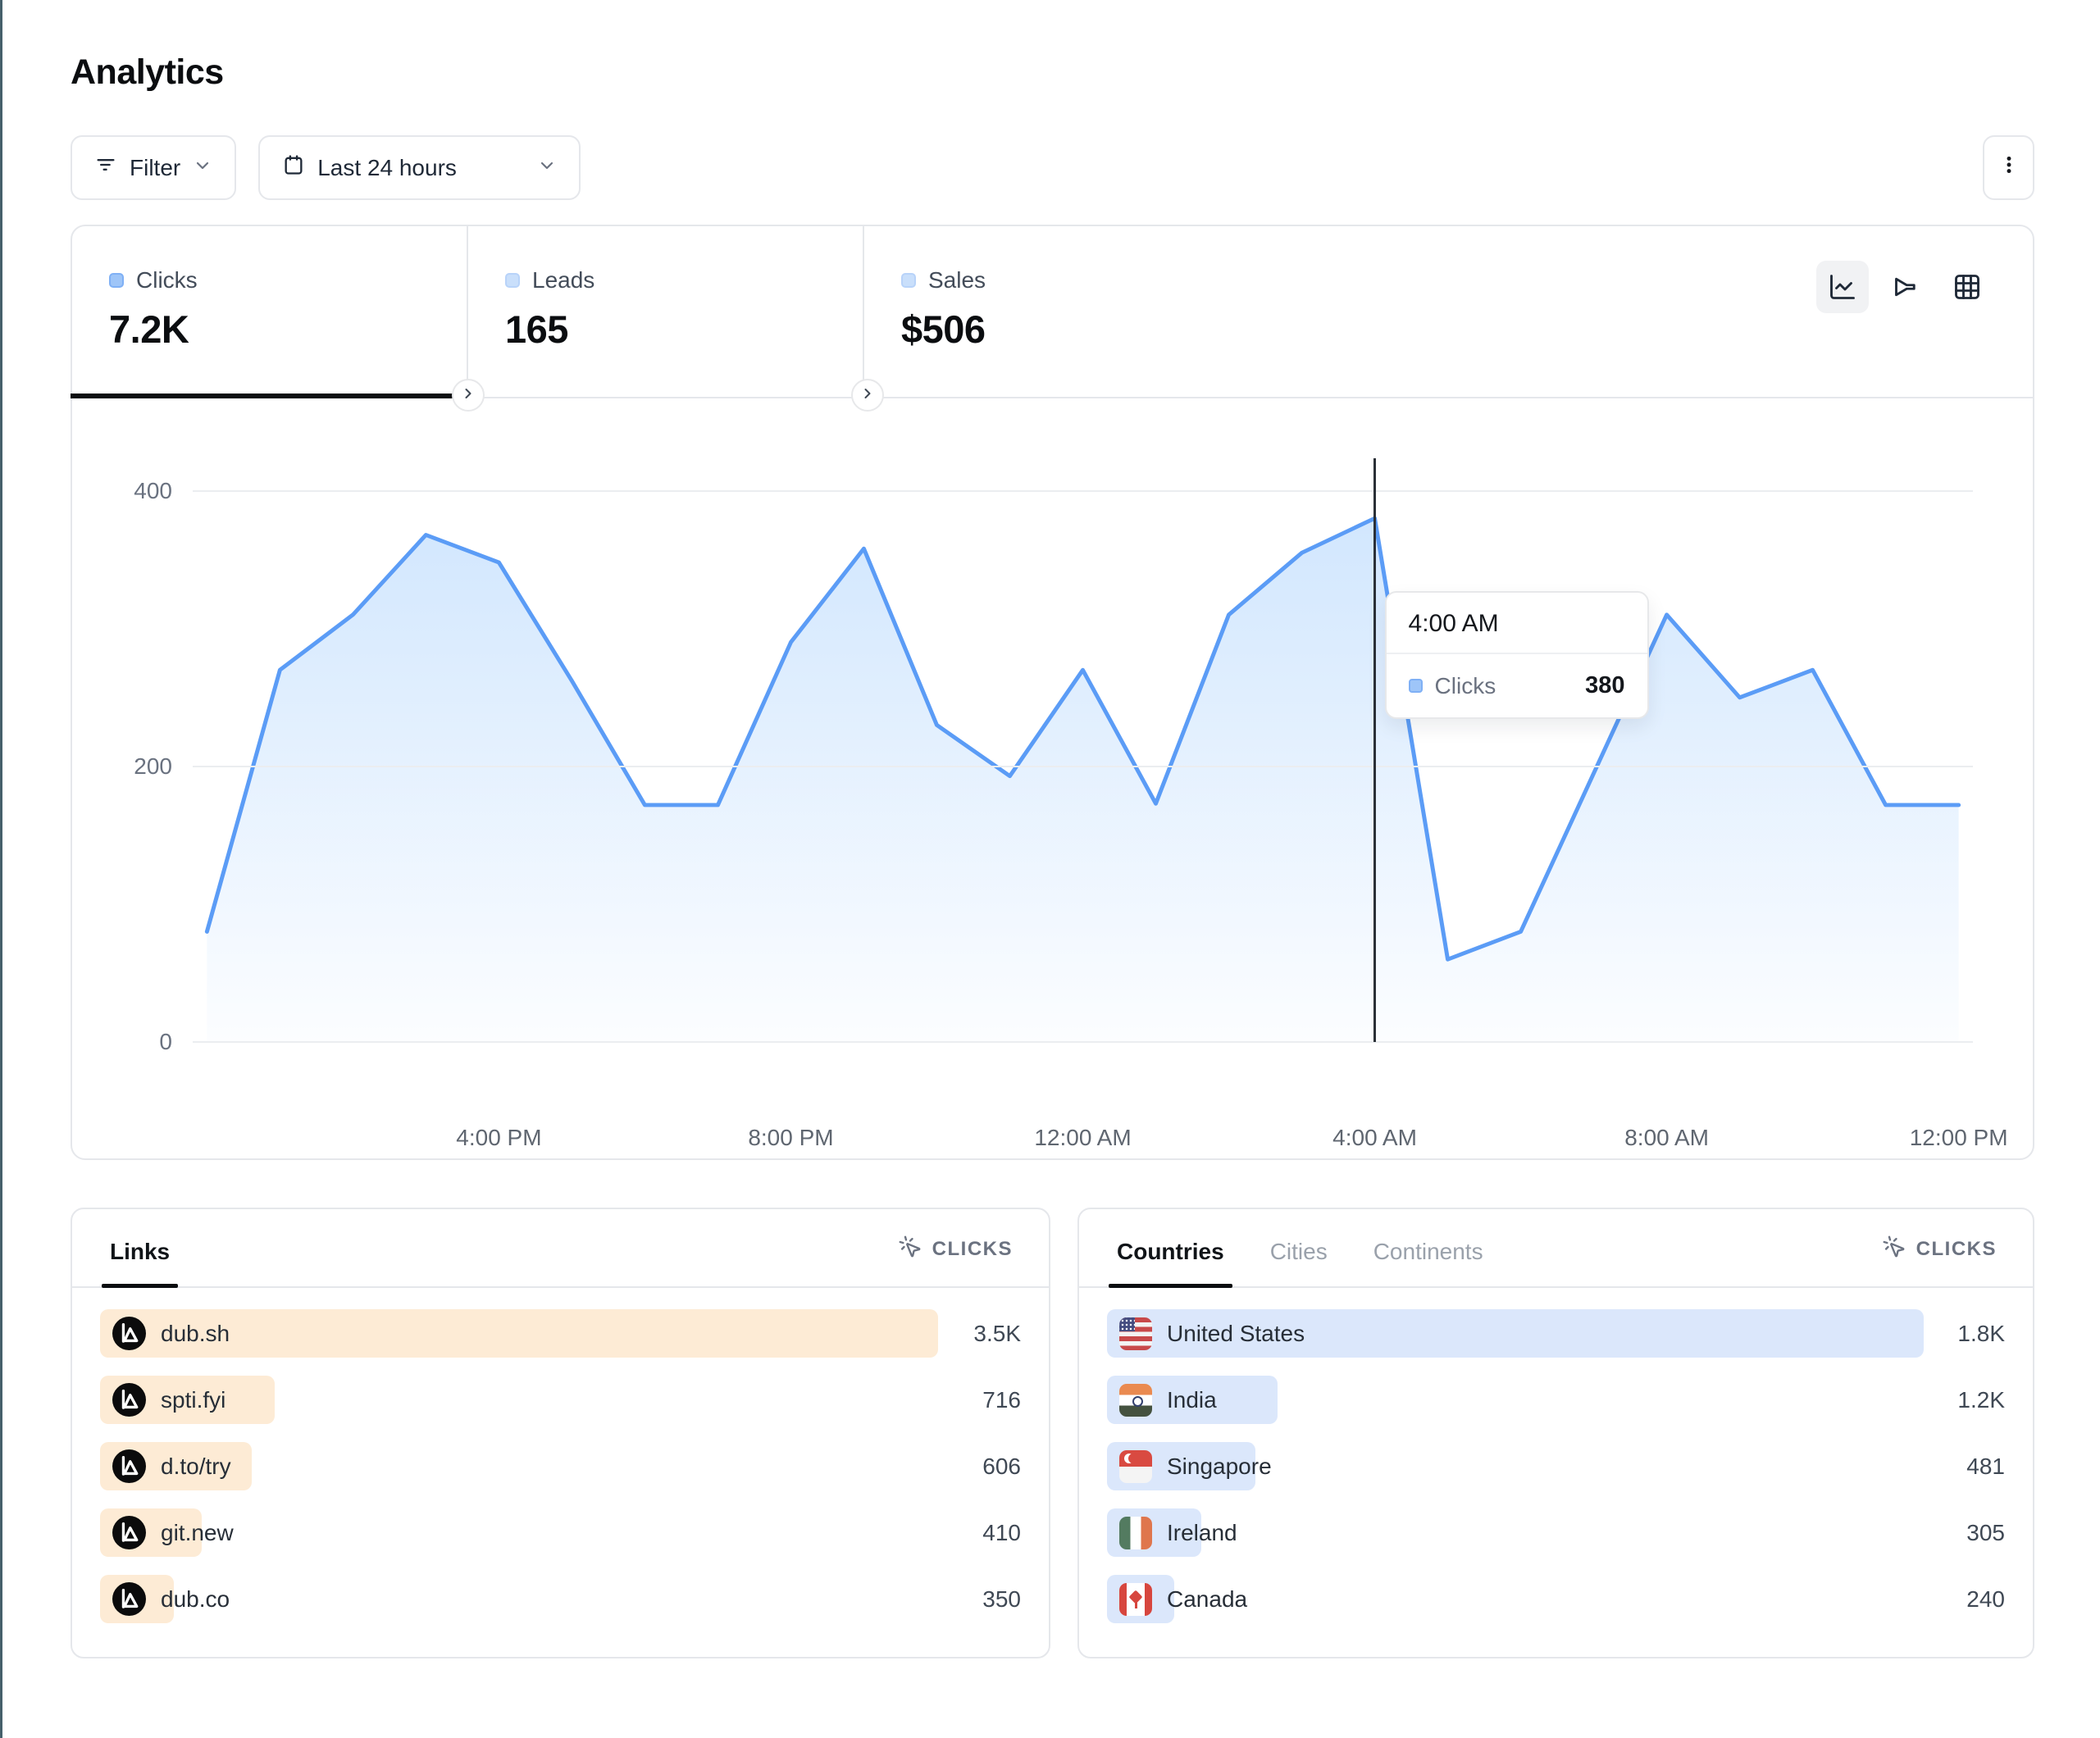  Describe the element at coordinates (1981, 1399) in the screenshot. I see `row-value: 1.2K` at that location.